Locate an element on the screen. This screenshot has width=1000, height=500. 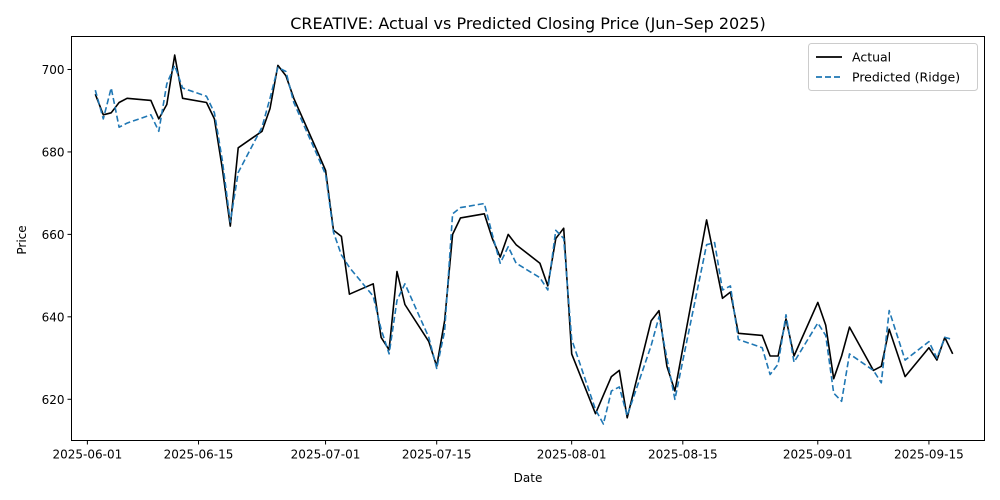
x-tick-label: 2025-08-15 is located at coordinates (683, 455).